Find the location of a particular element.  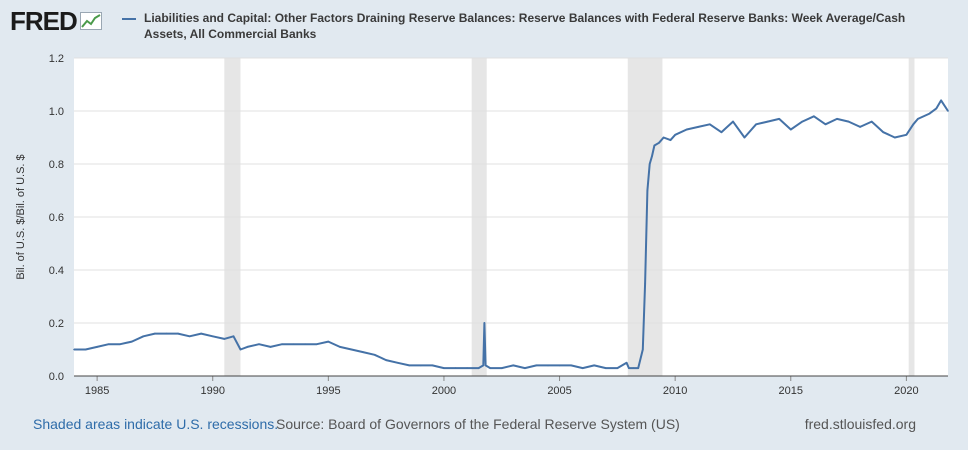

x-tick-label: 1990 is located at coordinates (212, 391).